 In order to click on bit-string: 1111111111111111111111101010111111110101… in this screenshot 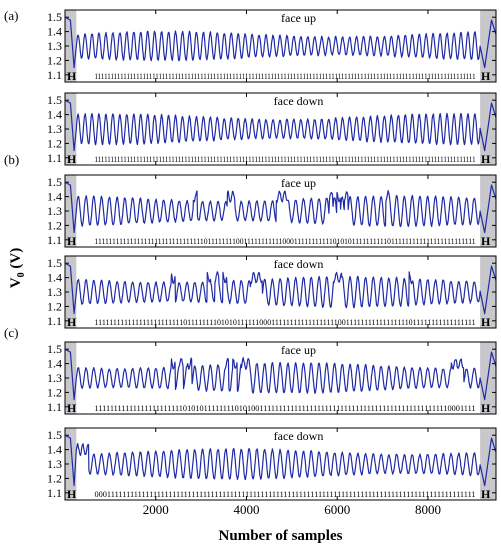, I will do `click(284, 408)`.